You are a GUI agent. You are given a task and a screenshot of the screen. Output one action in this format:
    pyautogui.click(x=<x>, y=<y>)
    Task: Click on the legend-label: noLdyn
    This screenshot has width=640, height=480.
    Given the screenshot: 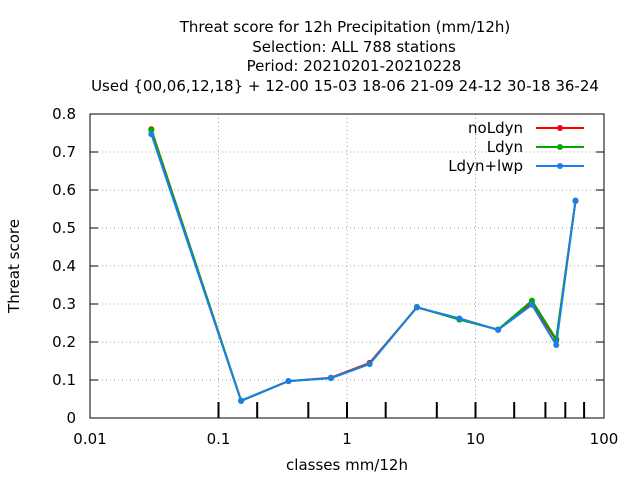 What is the action you would take?
    pyautogui.click(x=495, y=128)
    